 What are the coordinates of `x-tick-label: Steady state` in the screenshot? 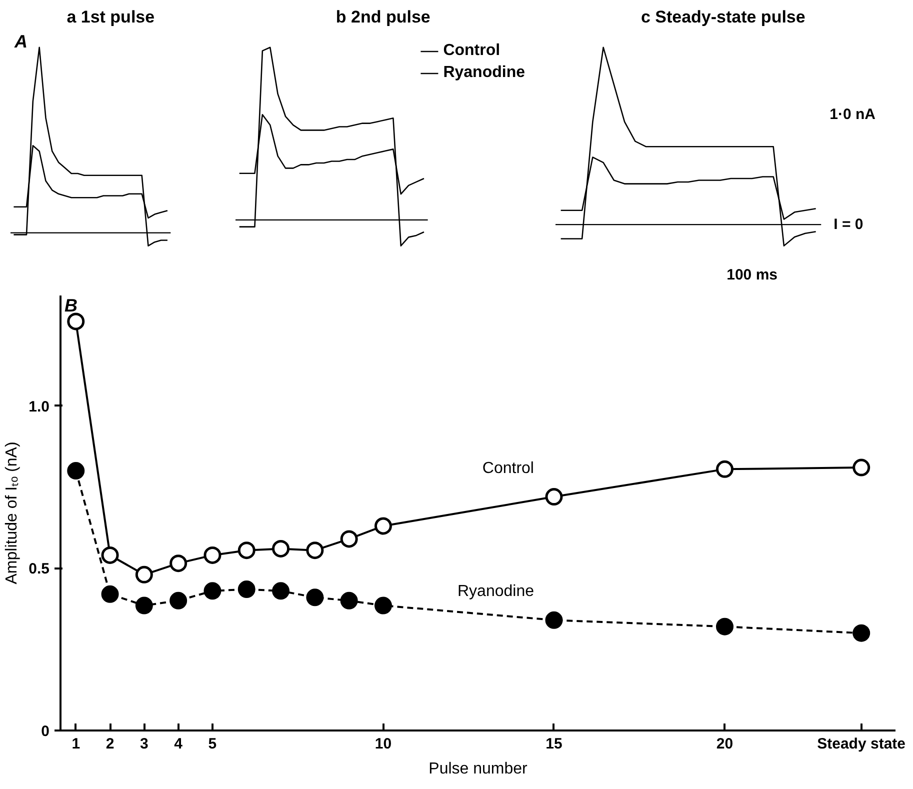 It's located at (861, 744).